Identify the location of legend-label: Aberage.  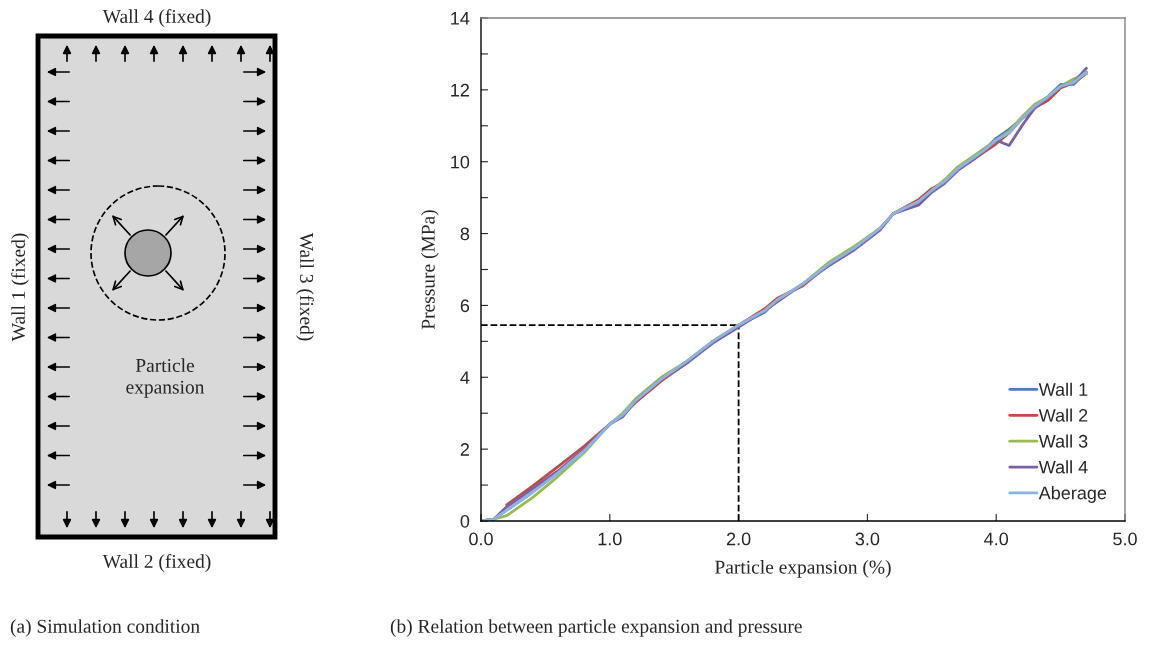
(1072, 494).